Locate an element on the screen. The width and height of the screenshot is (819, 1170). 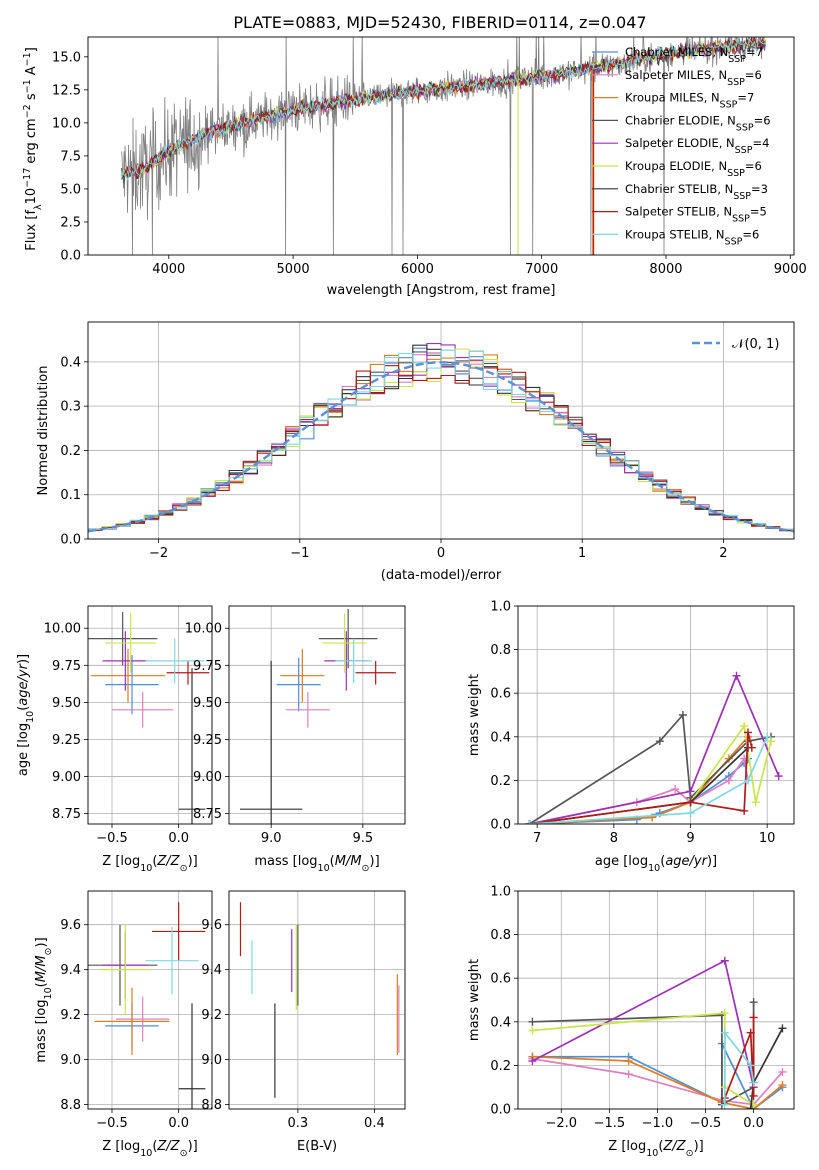
x-axis-label-part: ( is located at coordinates (660, 1146).